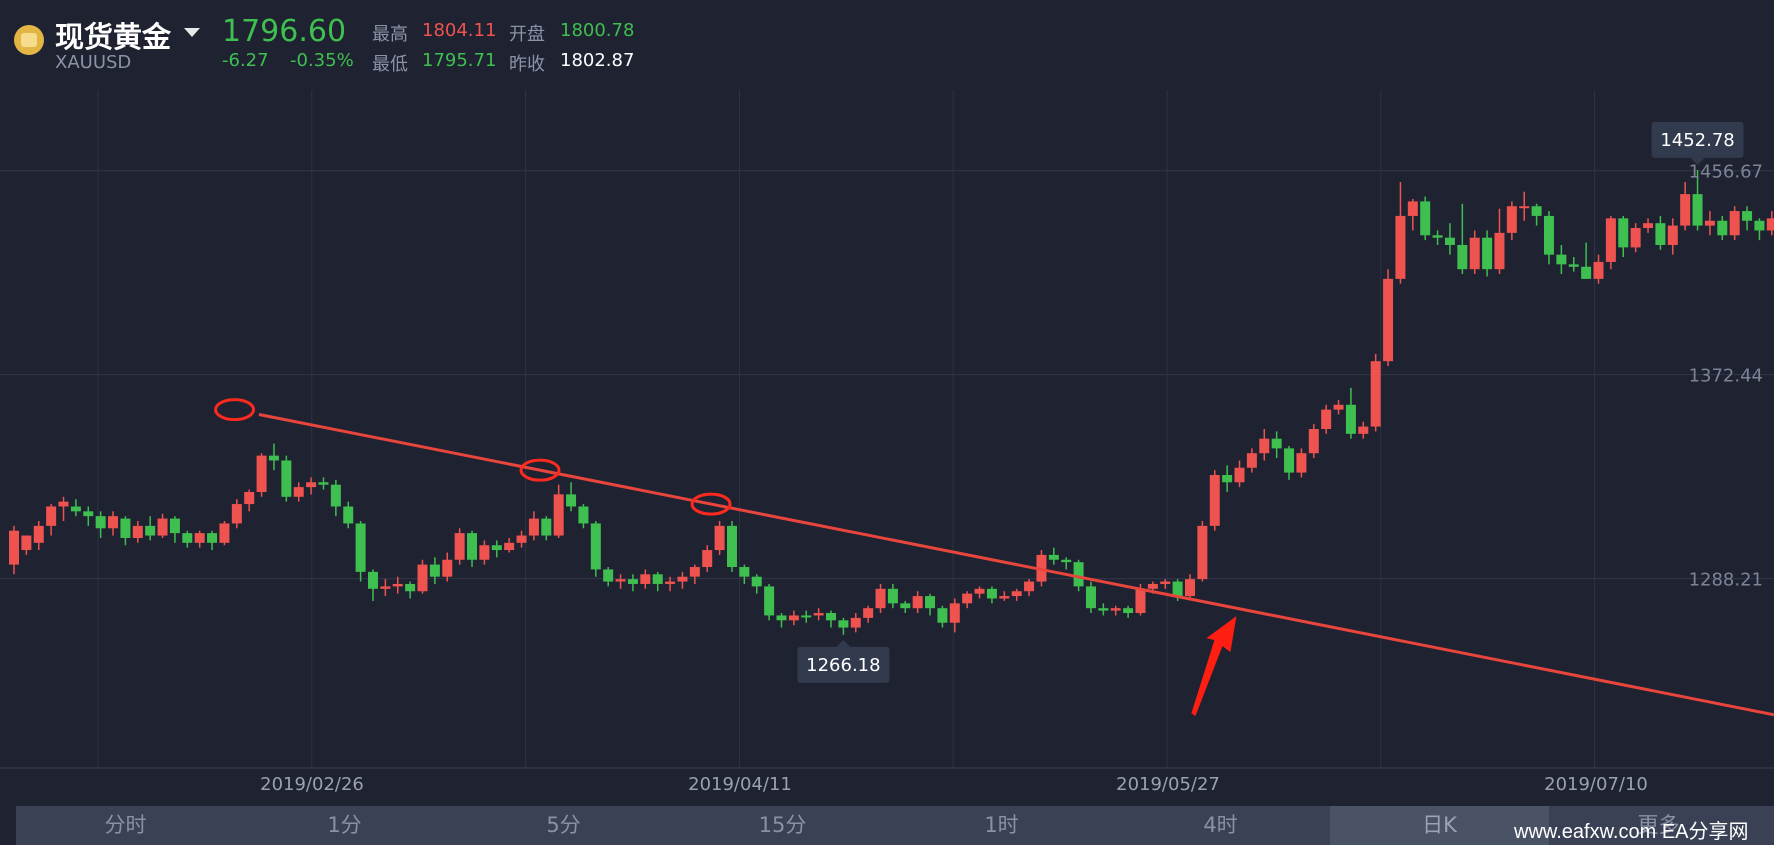 Image resolution: width=1774 pixels, height=845 pixels. I want to click on red-arrow-icon, so click(1214, 666).